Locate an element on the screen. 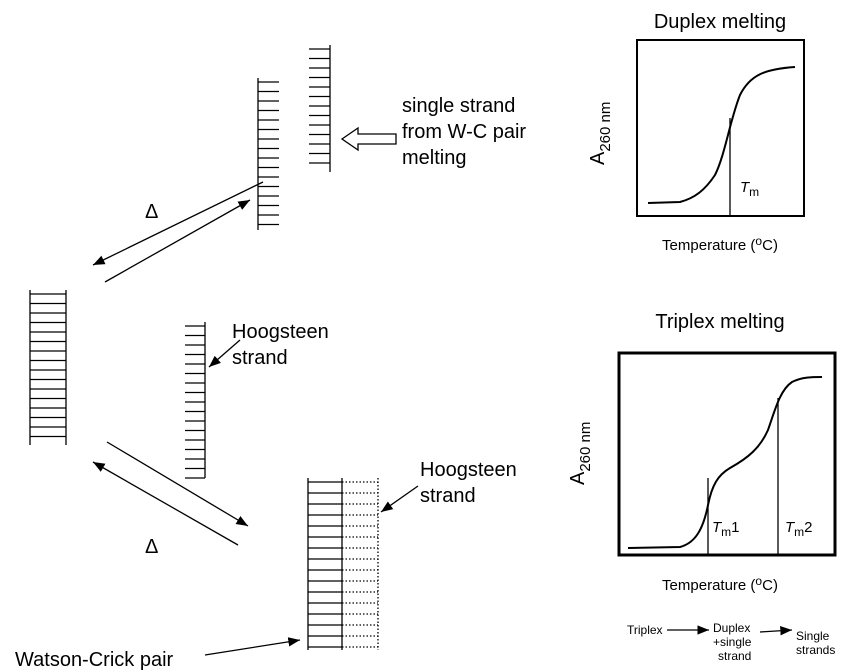 The image size is (866, 670). open-arrow is located at coordinates (368, 139).